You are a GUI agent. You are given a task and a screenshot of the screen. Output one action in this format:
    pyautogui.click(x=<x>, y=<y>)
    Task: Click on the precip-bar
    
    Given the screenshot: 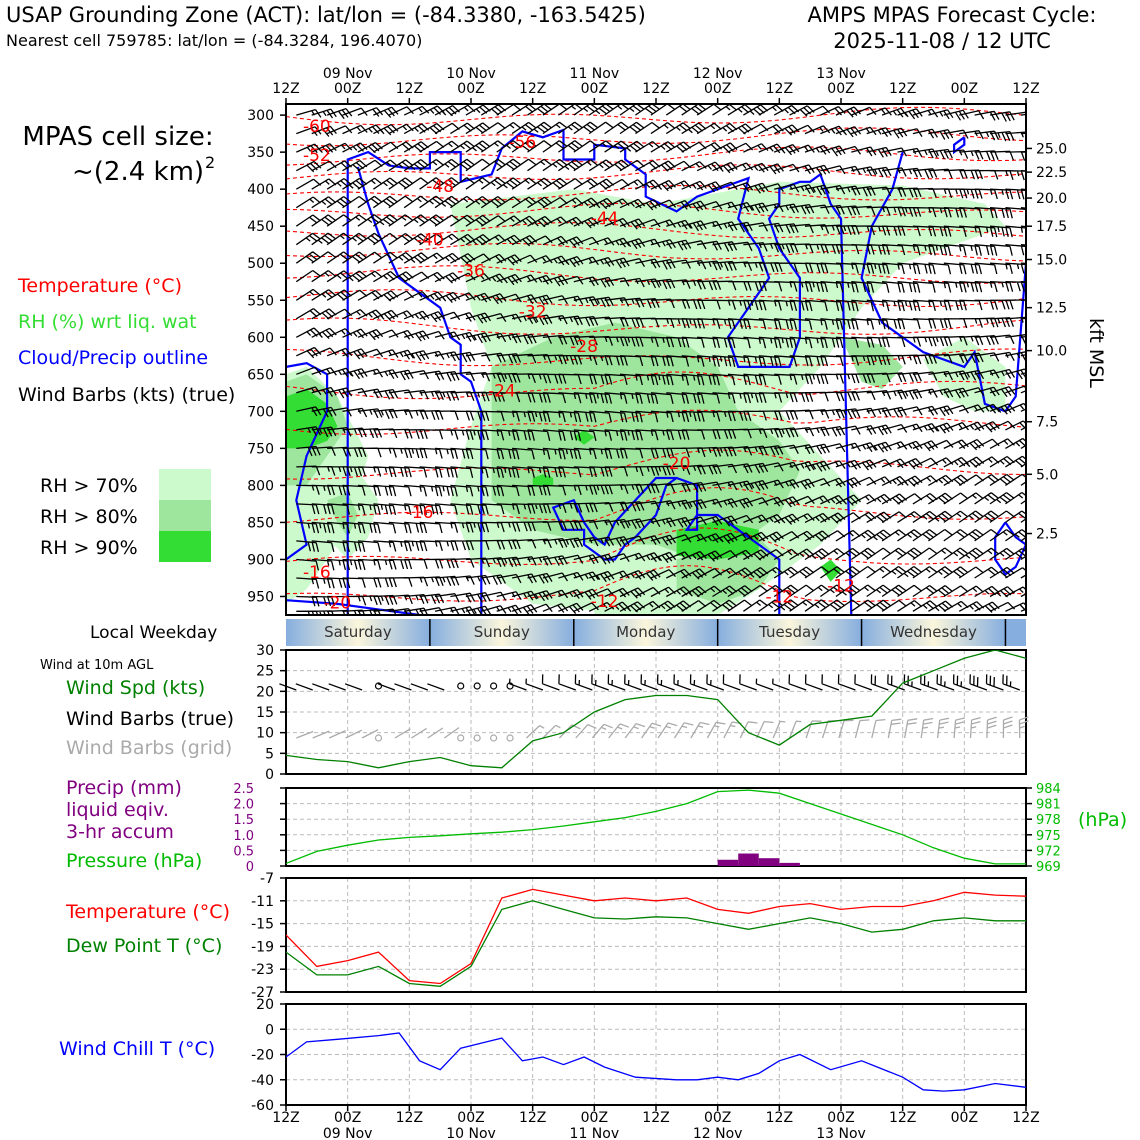 What is the action you would take?
    pyautogui.click(x=748, y=859)
    